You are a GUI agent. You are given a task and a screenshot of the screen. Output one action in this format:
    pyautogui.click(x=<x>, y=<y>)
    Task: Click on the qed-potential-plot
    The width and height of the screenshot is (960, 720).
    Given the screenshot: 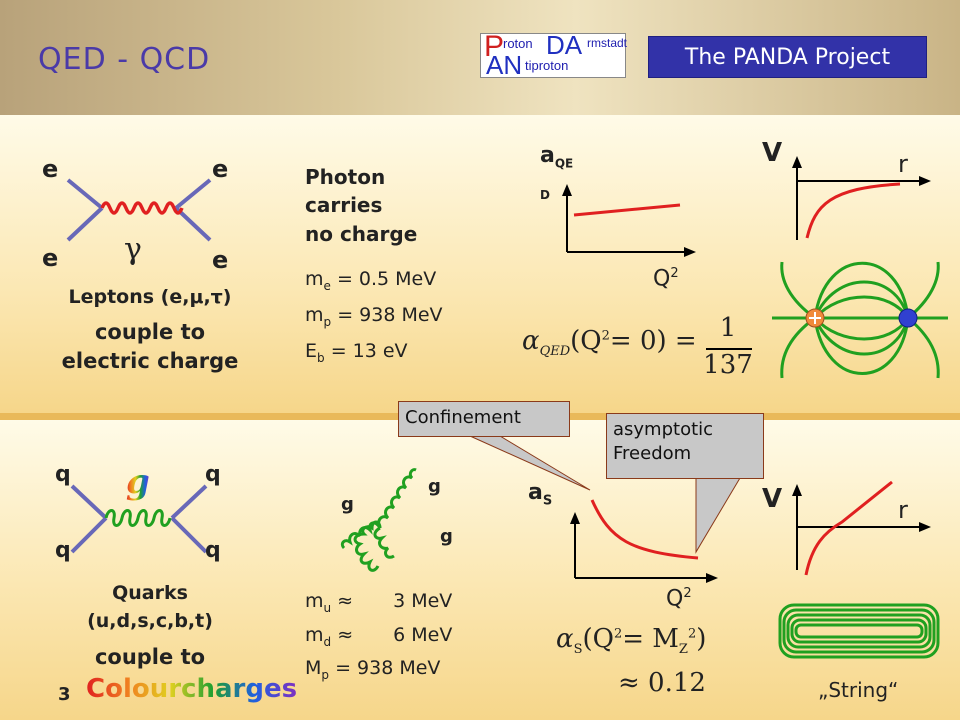 What is the action you would take?
    pyautogui.click(x=861, y=198)
    